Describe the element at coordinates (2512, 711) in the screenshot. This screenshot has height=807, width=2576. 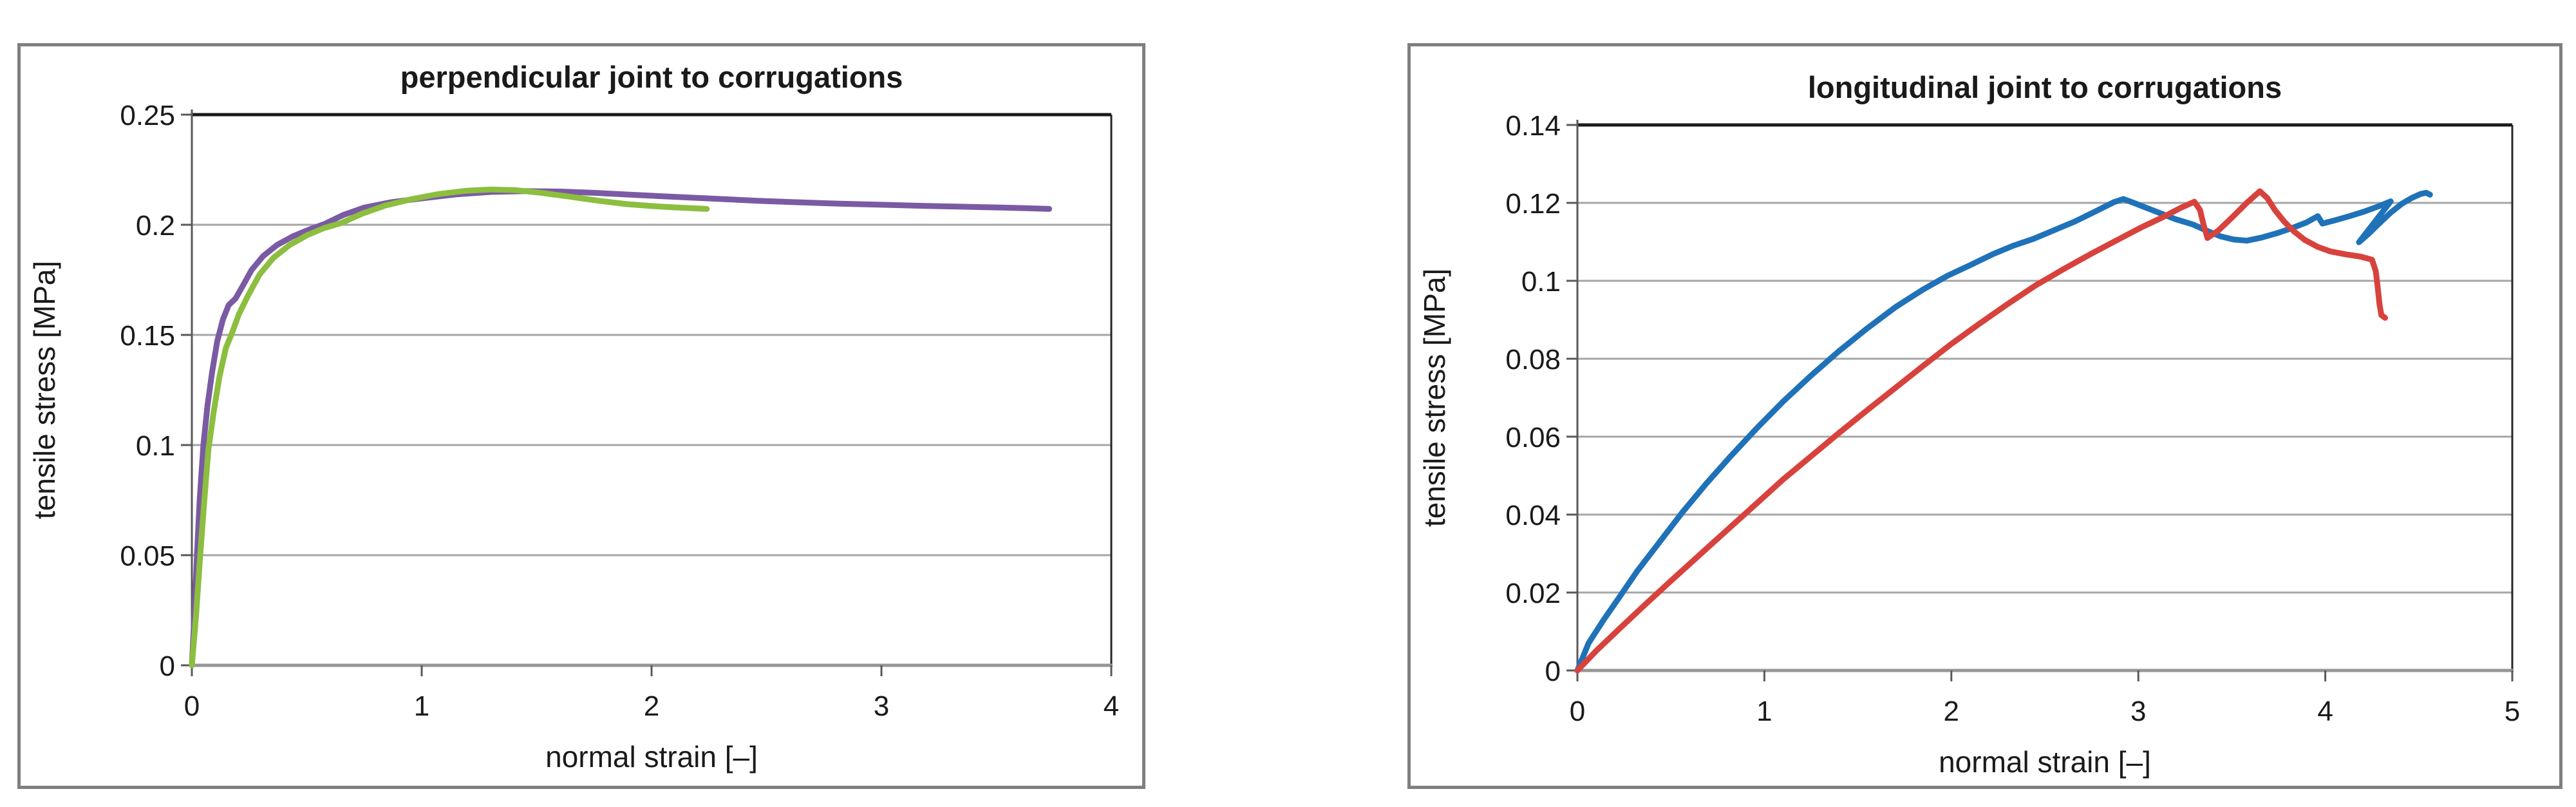
I see `x-tick-label-5: 5` at that location.